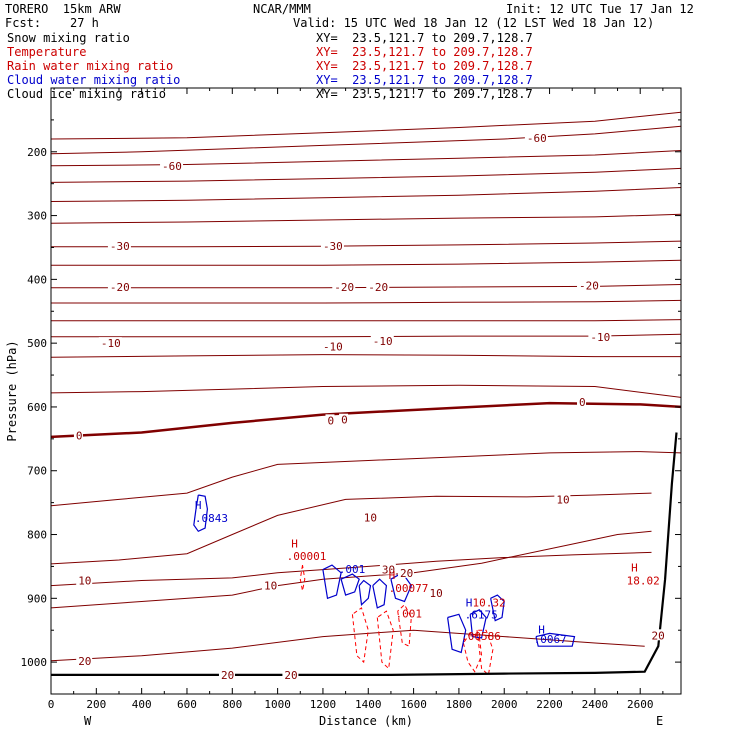 Image resolution: width=740 pixels, height=740 pixels. What do you see at coordinates (323, 704) in the screenshot?
I see `x-tick-label: 1200` at bounding box center [323, 704].